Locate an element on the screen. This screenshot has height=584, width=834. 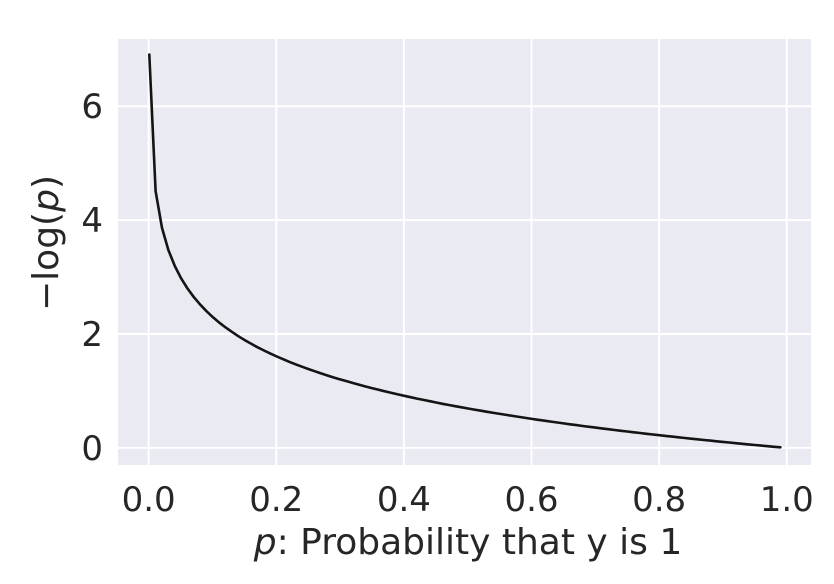
y-axis-label-pre: −log( is located at coordinates (46, 261).